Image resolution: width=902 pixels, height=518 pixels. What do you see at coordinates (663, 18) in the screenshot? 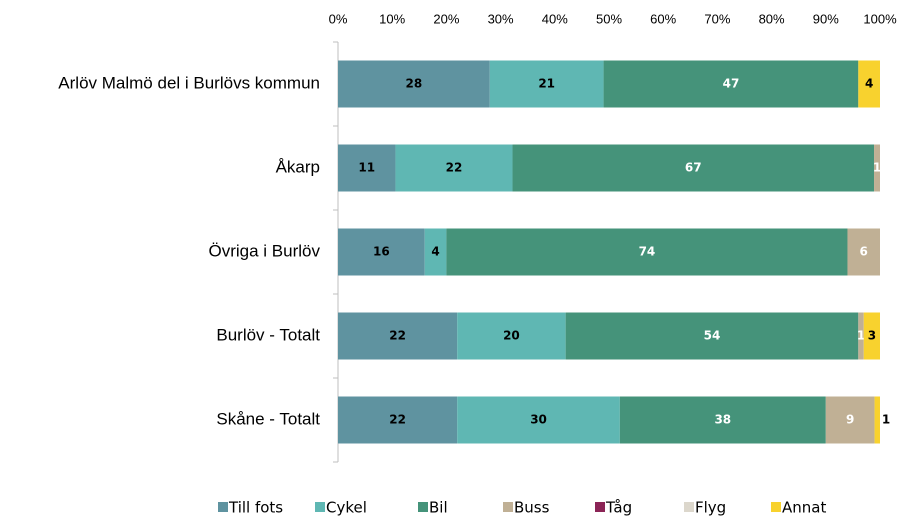
I see `x-tick-label: 60%` at bounding box center [663, 18].